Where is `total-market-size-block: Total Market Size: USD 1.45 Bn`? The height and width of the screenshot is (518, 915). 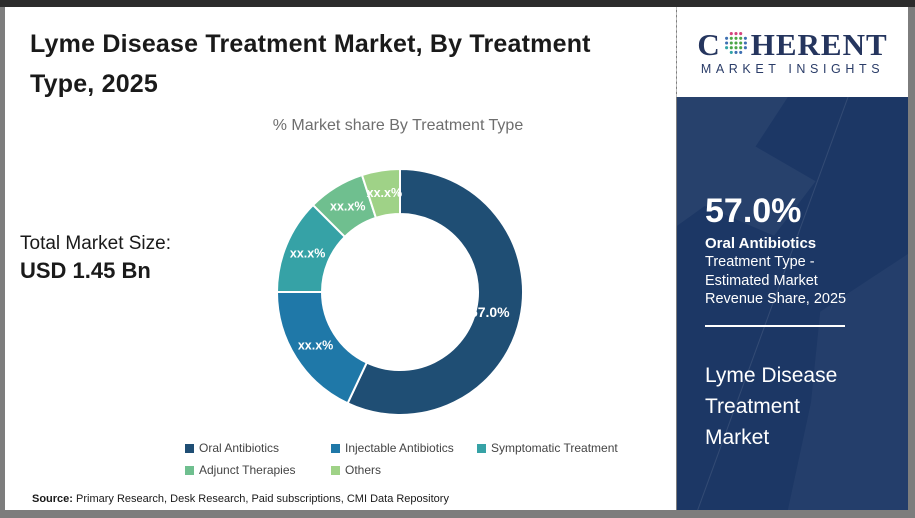
total-market-size-block: Total Market Size: USD 1.45 Bn is located at coordinates (95, 258).